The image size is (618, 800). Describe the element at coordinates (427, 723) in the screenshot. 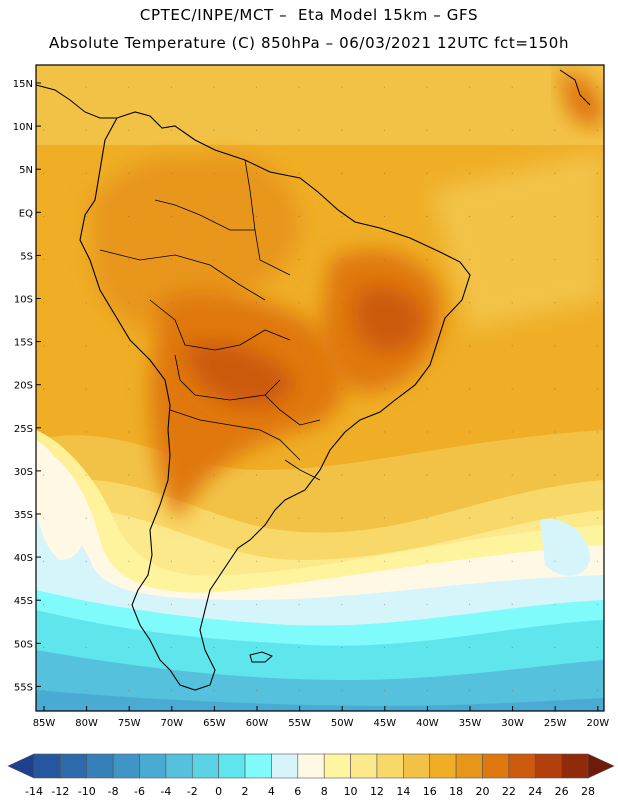

I see `lon-label: 40W` at that location.